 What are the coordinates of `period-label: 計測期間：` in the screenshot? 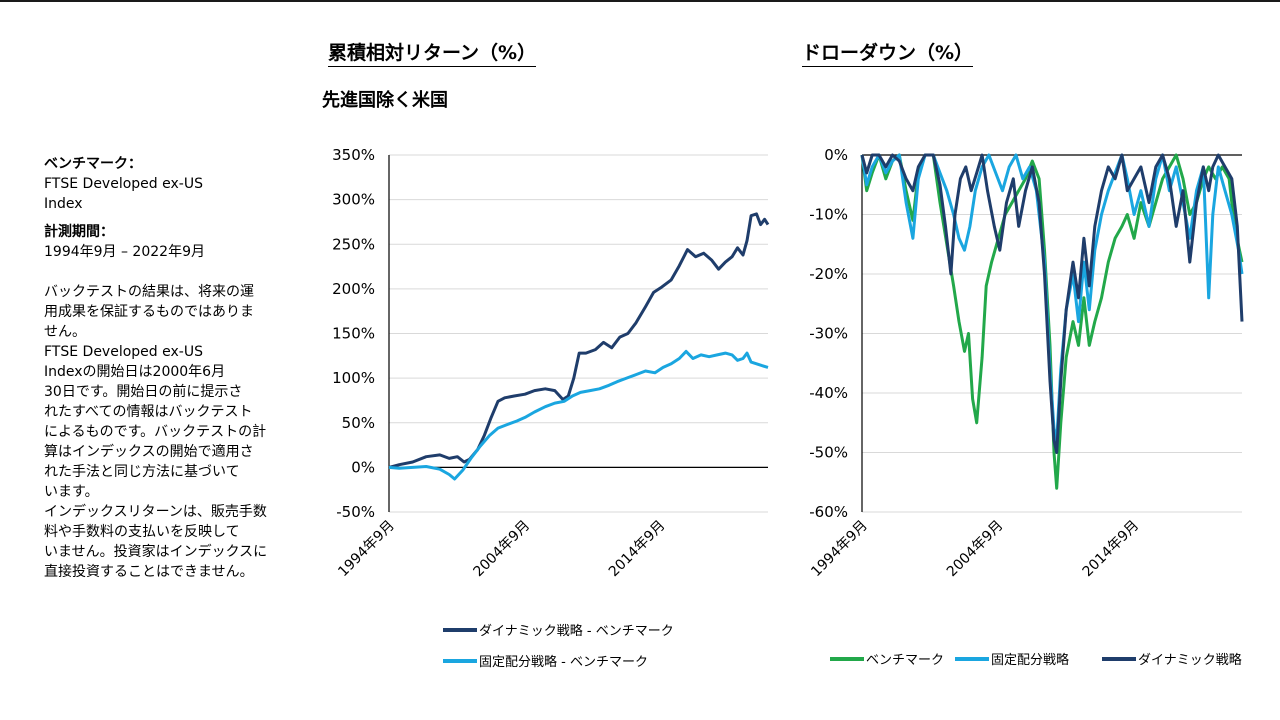 It's located at (79, 232).